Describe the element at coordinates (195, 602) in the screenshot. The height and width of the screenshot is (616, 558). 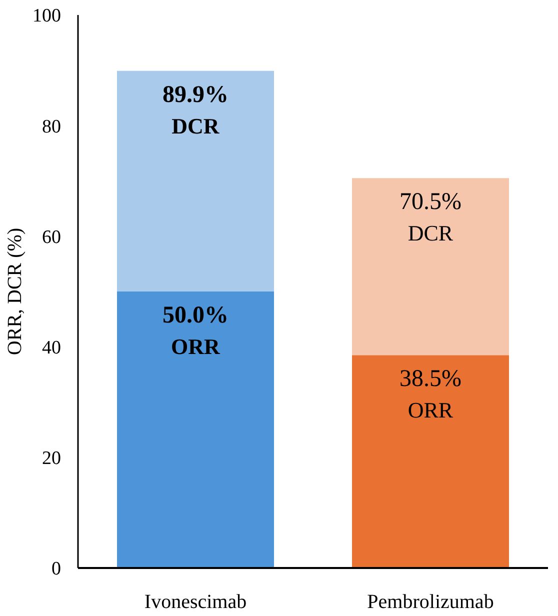
I see `x-tick-label: Ivonescimab` at that location.